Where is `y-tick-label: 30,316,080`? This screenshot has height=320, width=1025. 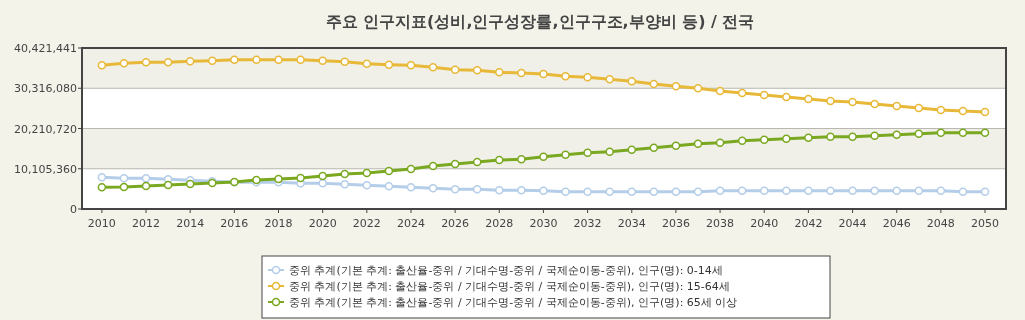
y-tick-label: 30,316,080 is located at coordinates (45, 89).